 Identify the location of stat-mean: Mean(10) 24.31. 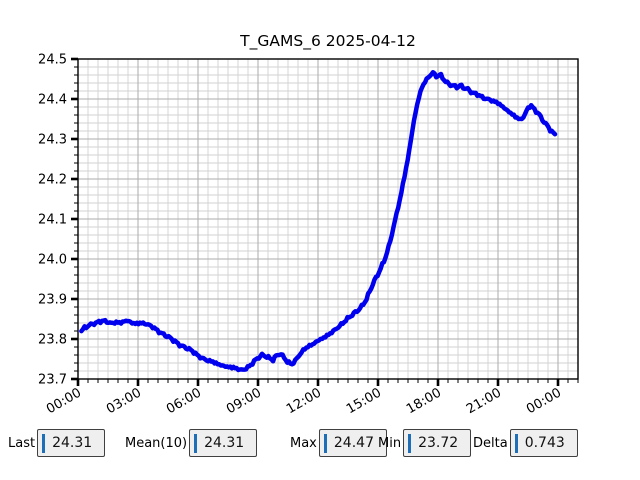
(191, 443).